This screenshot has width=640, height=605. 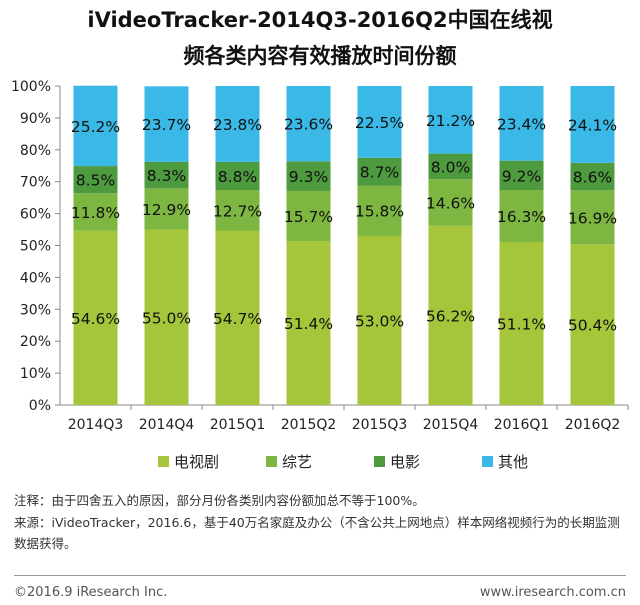 What do you see at coordinates (96, 425) in the screenshot?
I see `x-tick-label: 2014Q3` at bounding box center [96, 425].